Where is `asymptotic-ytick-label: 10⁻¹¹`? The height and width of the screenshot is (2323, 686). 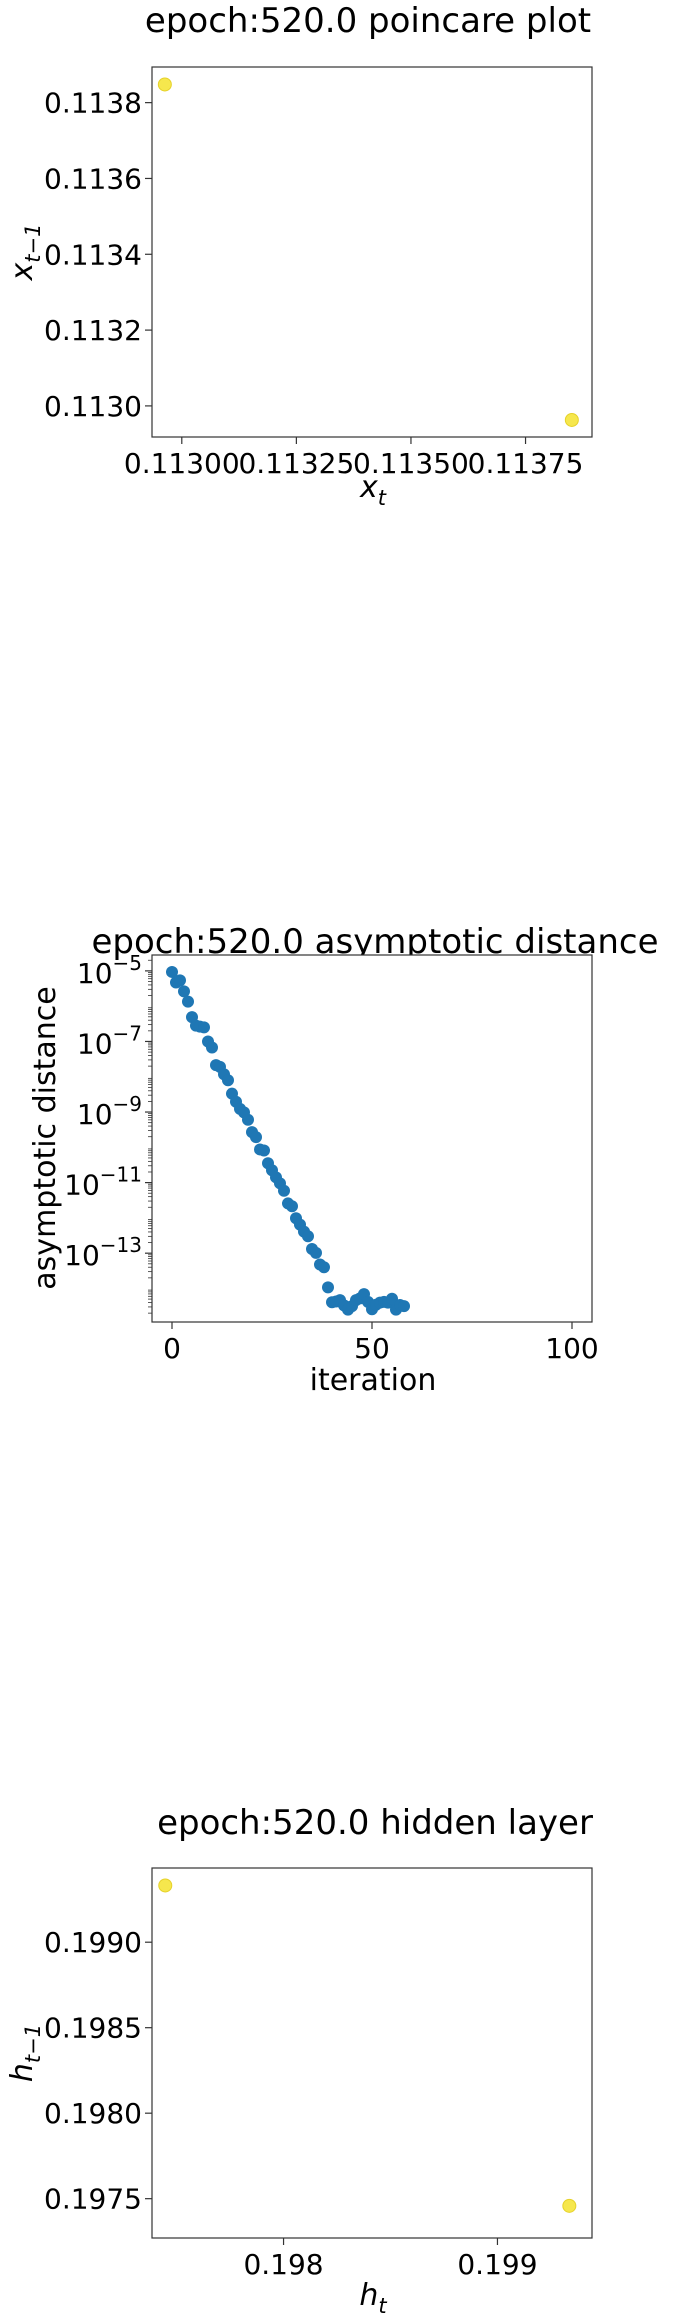 asymptotic-ytick-label: 10⁻¹¹ is located at coordinates (103, 1182).